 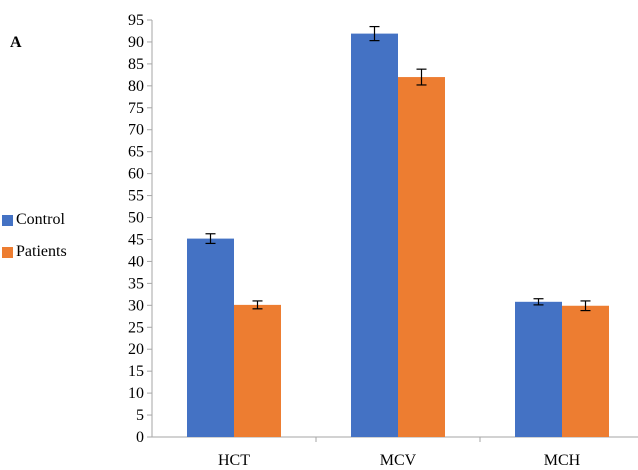 What do you see at coordinates (136, 283) in the screenshot?
I see `y-tick-label: 35` at bounding box center [136, 283].